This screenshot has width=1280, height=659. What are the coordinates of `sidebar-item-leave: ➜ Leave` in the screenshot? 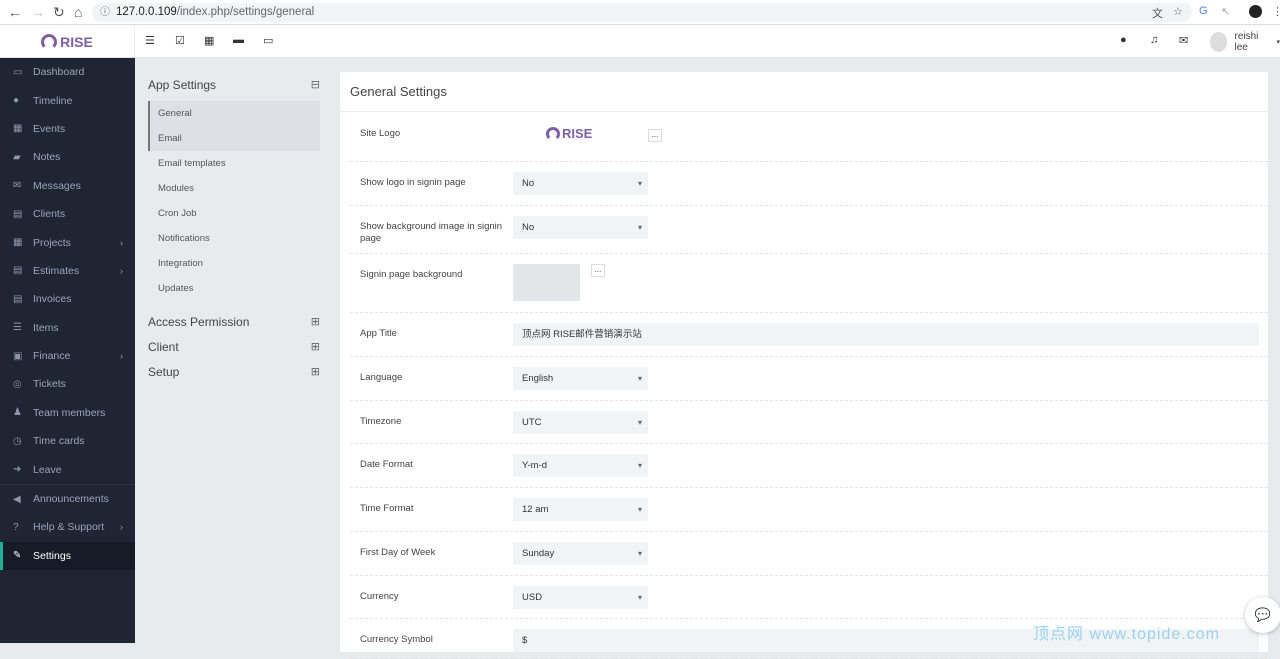 It's located at (67, 469).